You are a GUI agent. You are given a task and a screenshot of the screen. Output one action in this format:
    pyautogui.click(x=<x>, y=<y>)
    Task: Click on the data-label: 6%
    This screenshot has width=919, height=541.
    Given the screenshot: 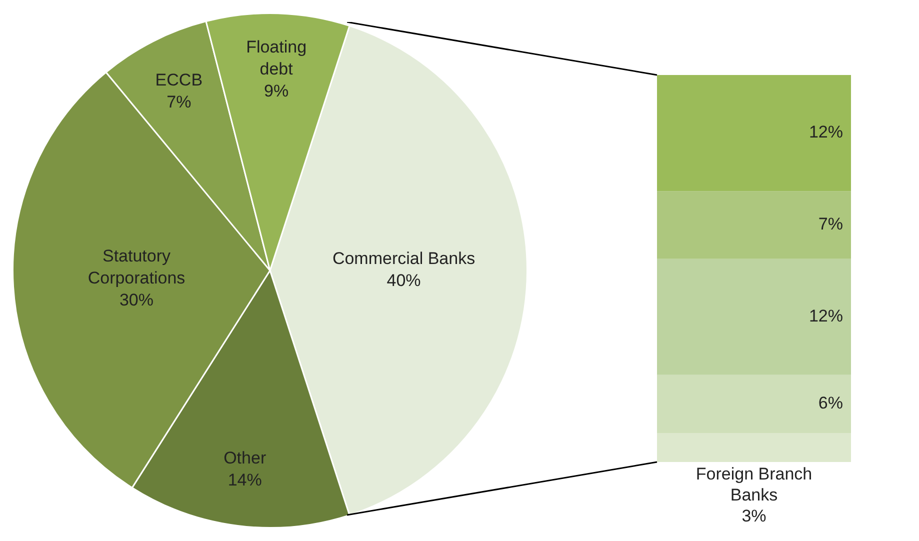 What is the action you would take?
    pyautogui.click(x=830, y=403)
    